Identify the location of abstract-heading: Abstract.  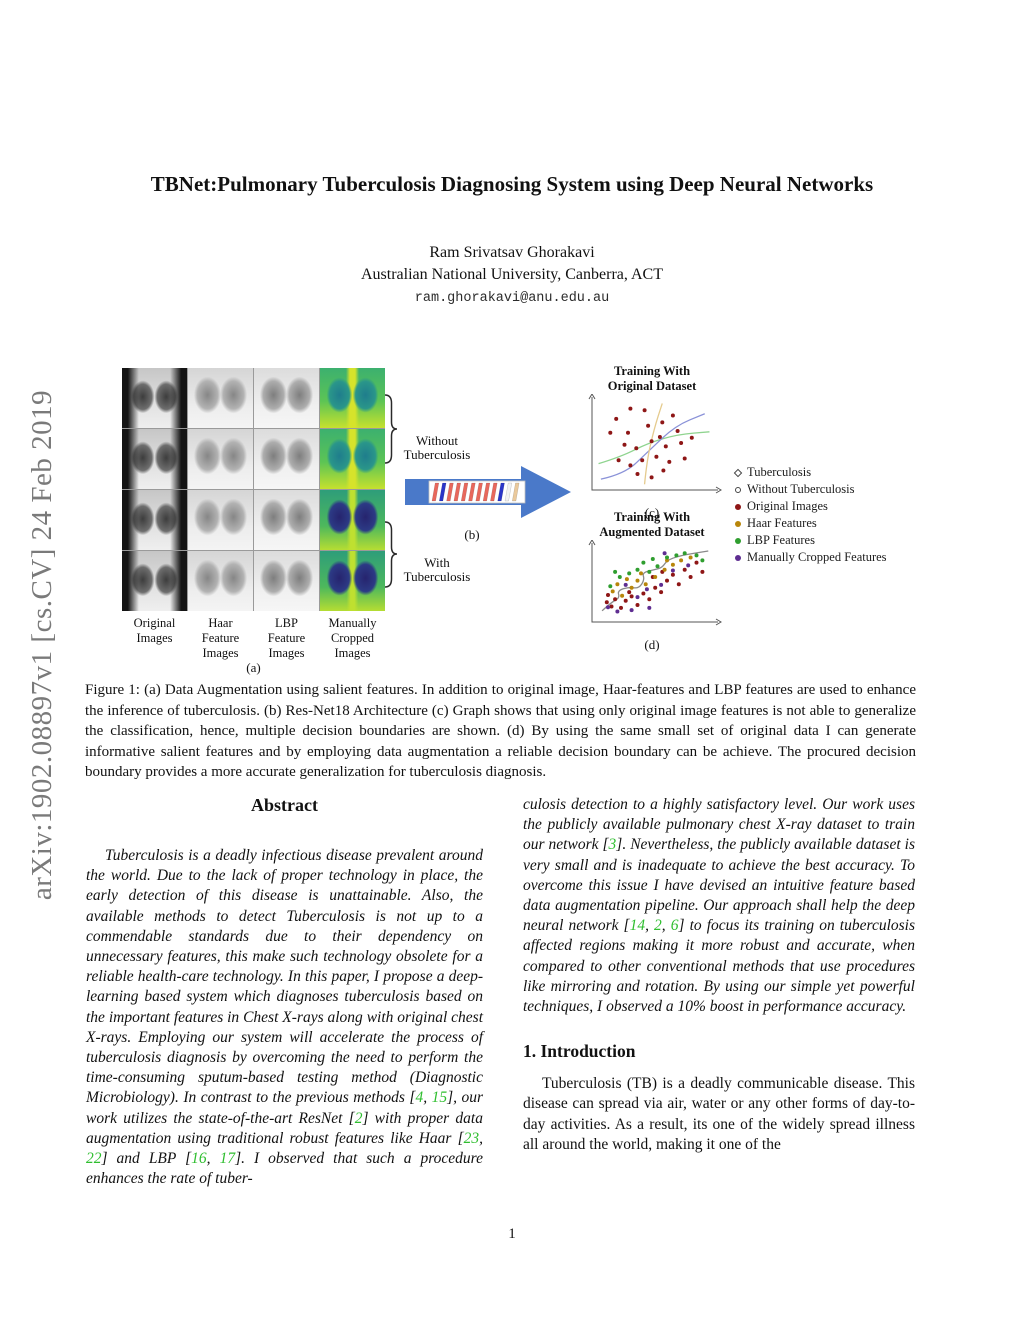
(284, 805).